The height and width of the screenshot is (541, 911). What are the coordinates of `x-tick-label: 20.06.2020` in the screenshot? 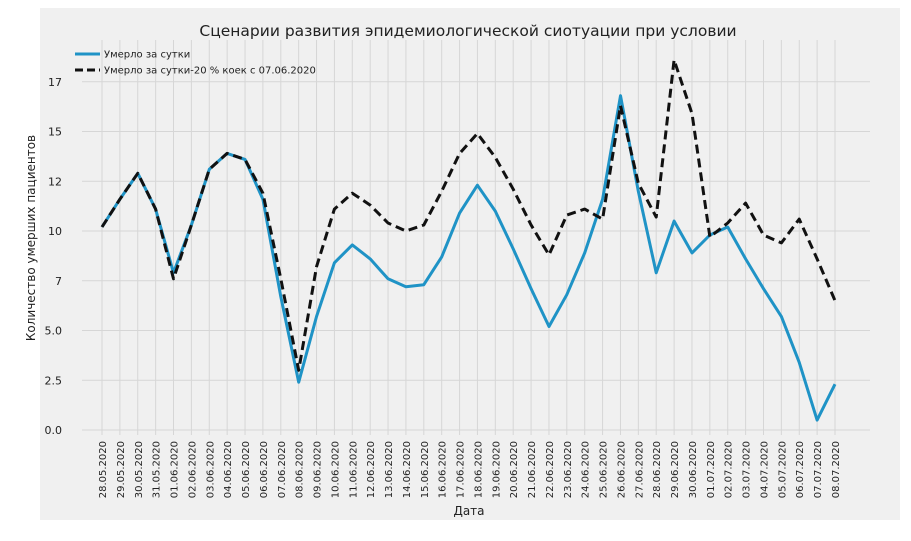 It's located at (514, 469).